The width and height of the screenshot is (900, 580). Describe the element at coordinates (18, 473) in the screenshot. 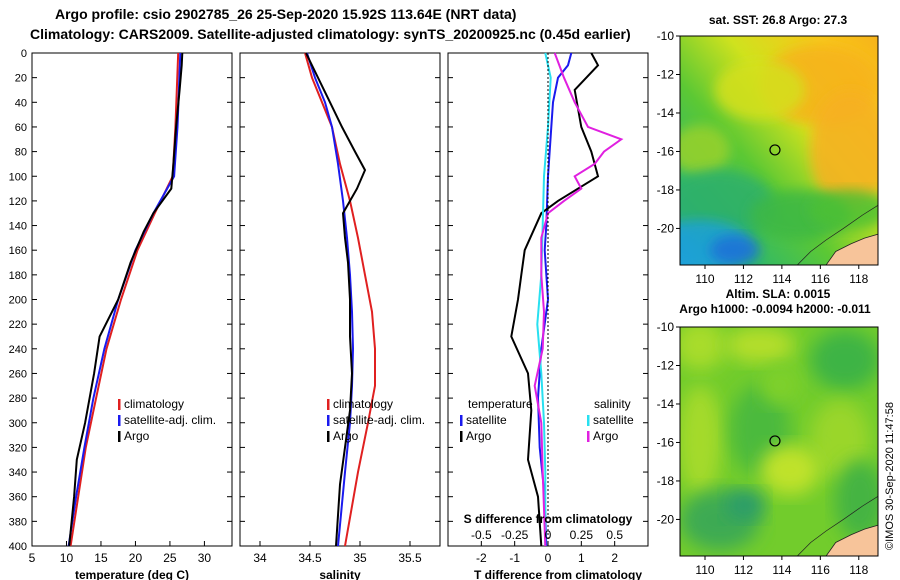

I see `depth-tick-label: 340` at that location.